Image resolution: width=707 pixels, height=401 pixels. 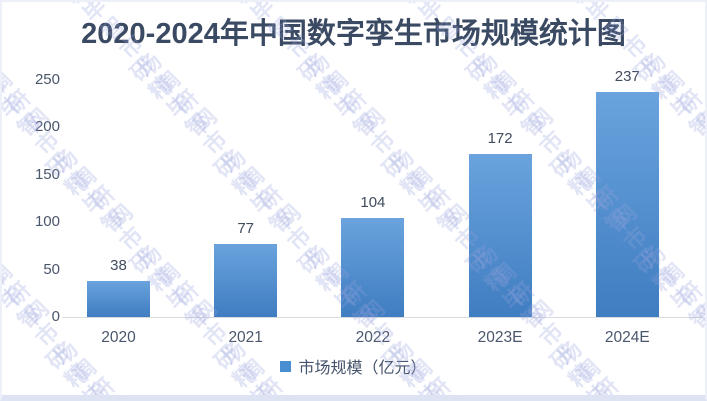 What do you see at coordinates (47, 79) in the screenshot?
I see `y-tick-label: 250` at bounding box center [47, 79].